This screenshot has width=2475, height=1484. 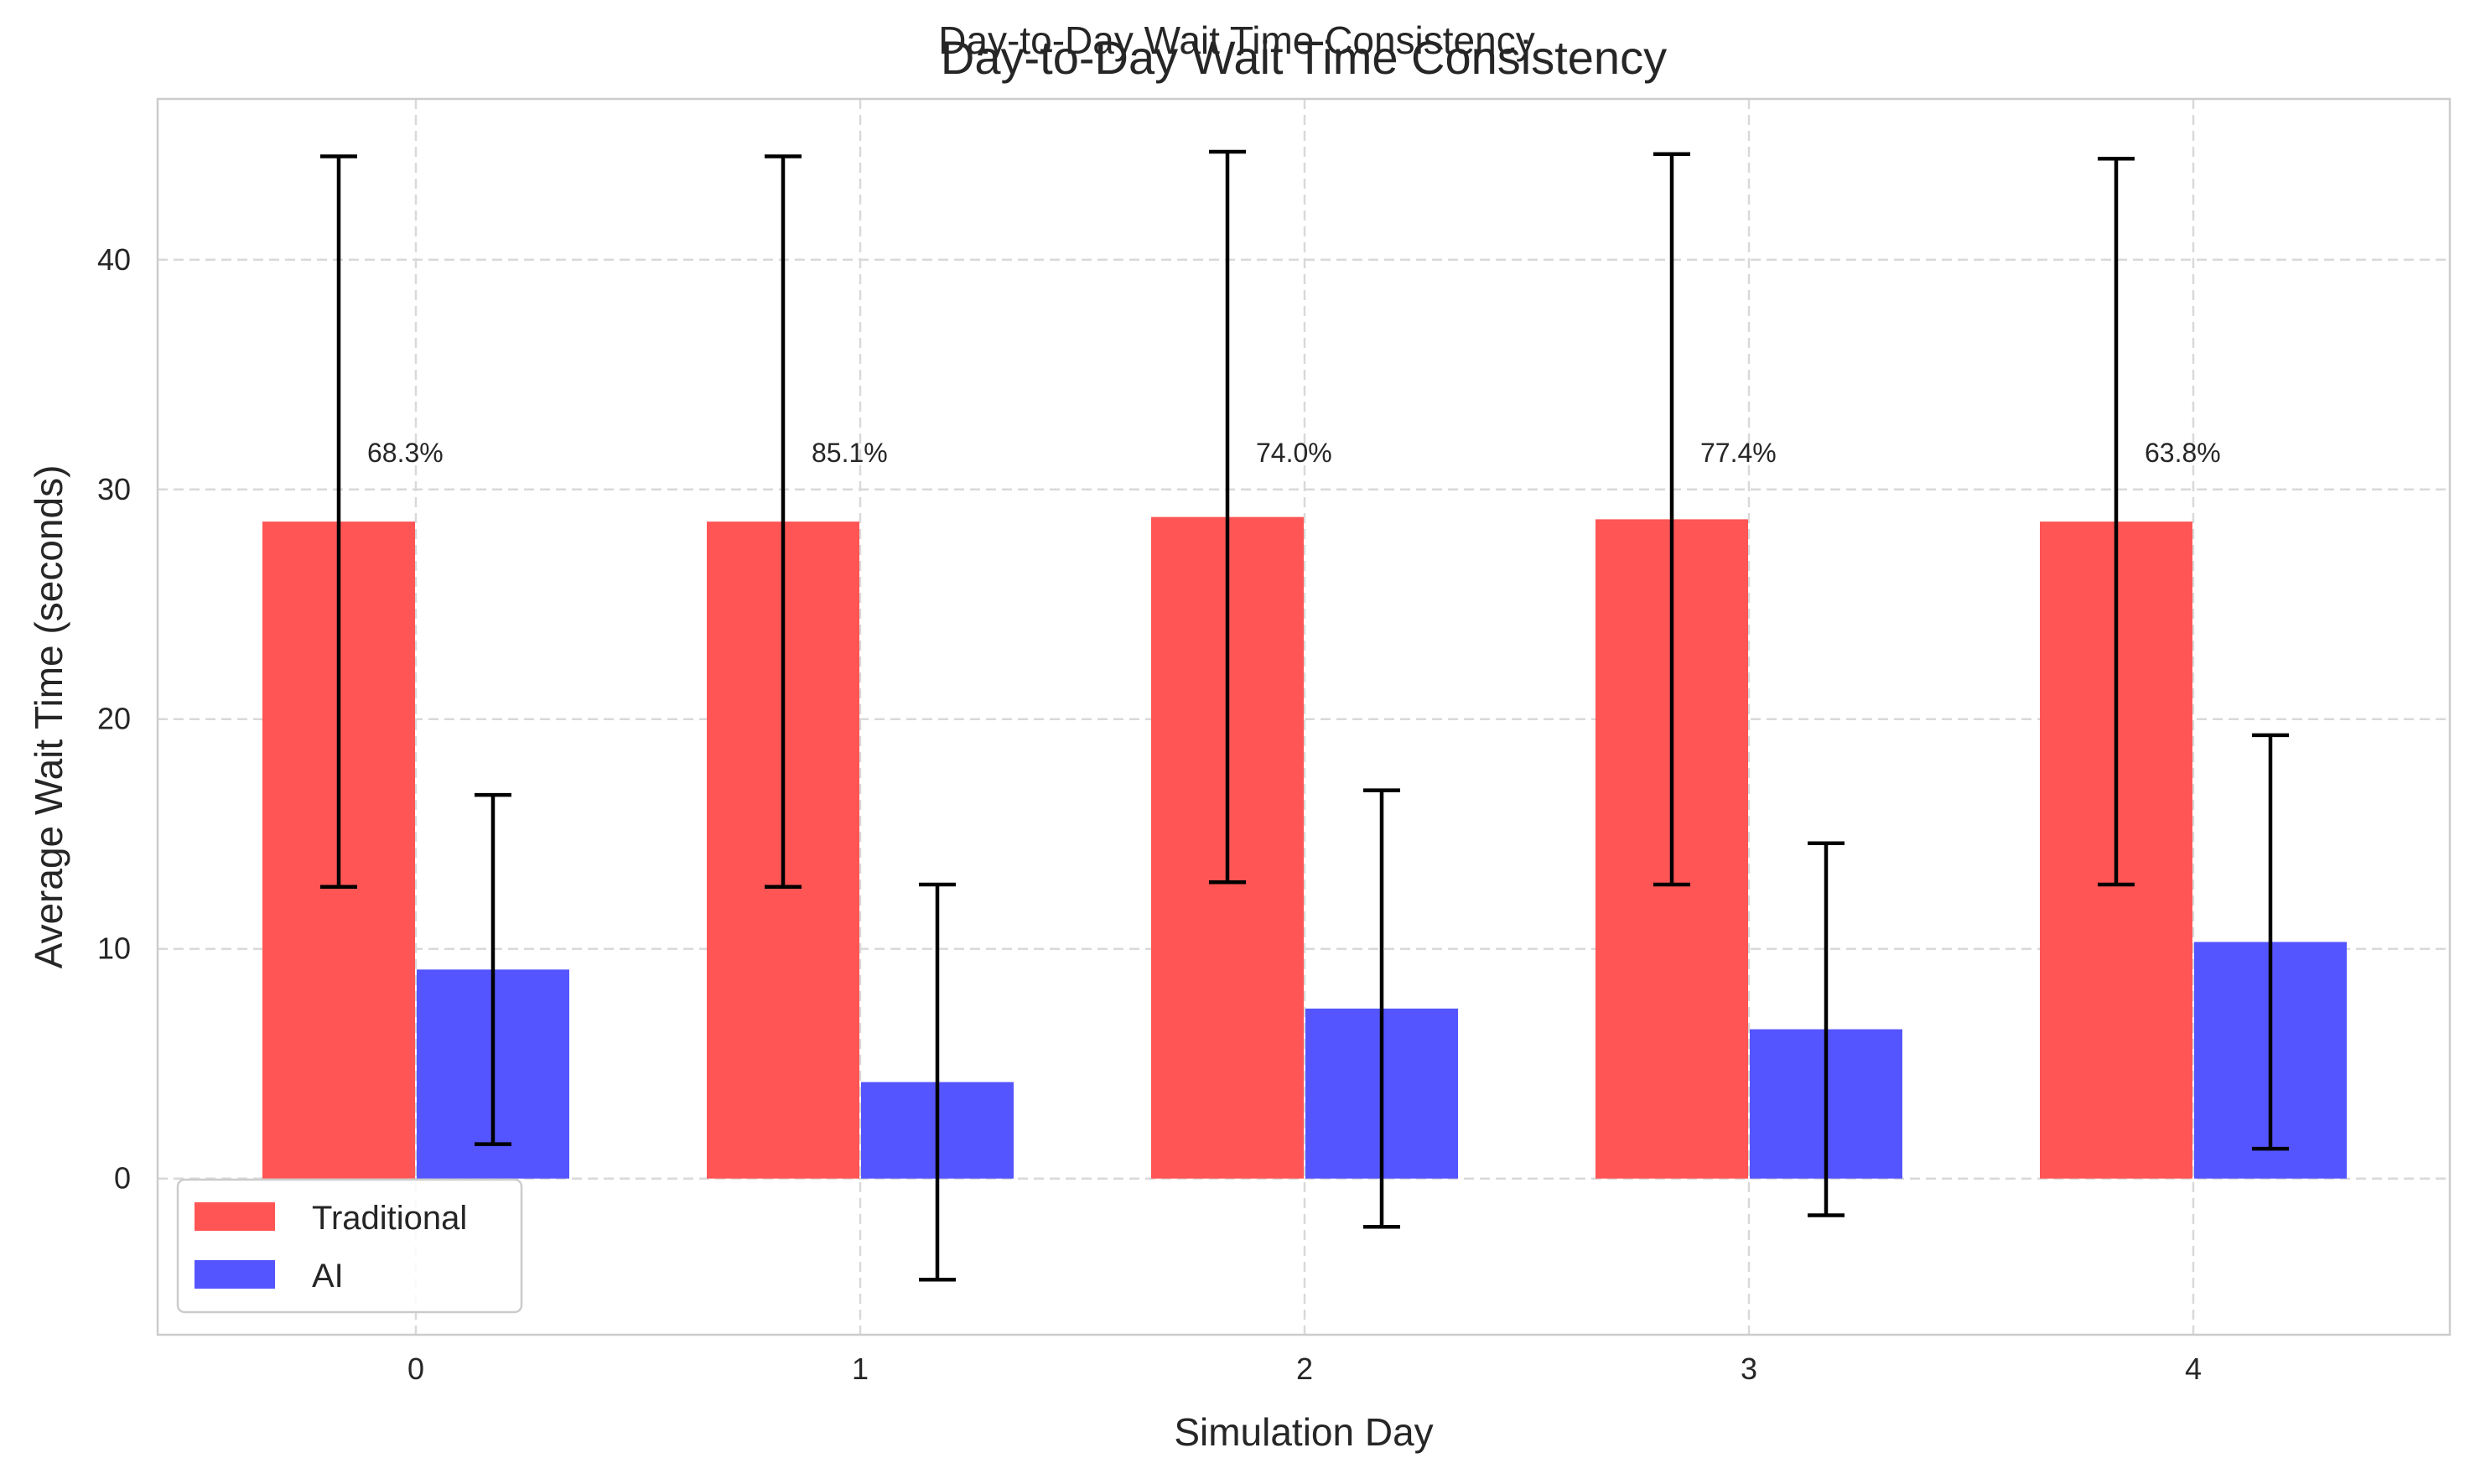 I want to click on x-tick-label: 0, so click(x=415, y=1369).